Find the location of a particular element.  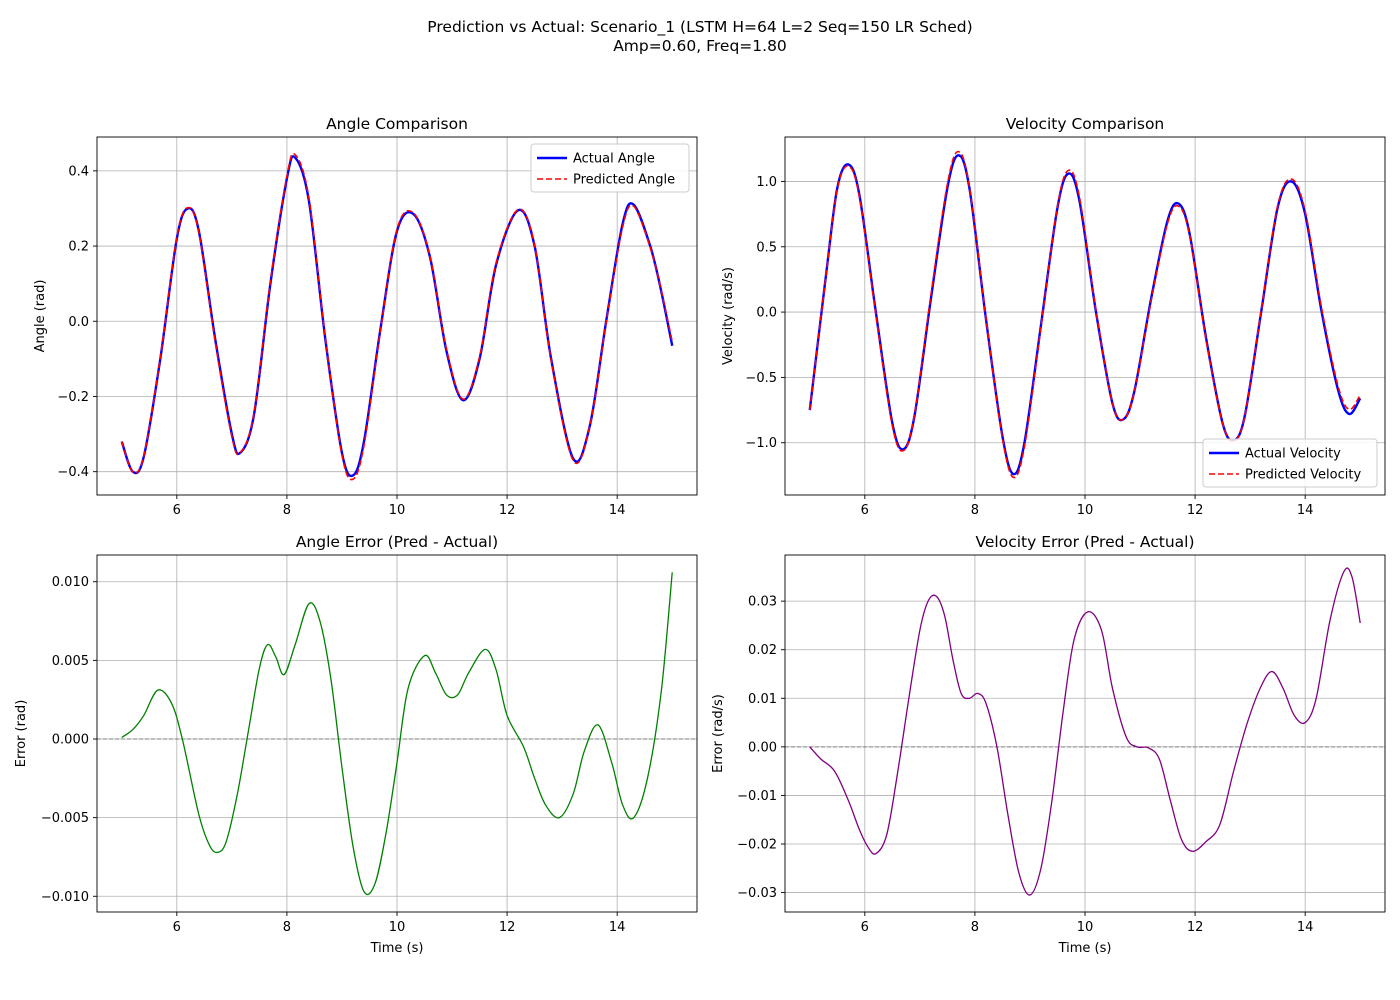

velocity-xtick-label: 12 is located at coordinates (1195, 510).